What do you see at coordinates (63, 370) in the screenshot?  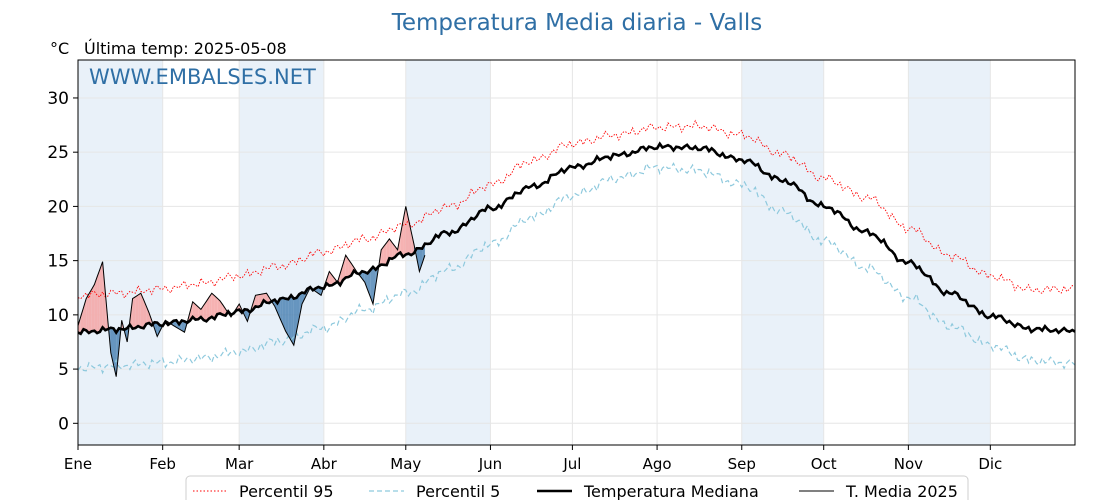 I see `y-tick-label: 5` at bounding box center [63, 370].